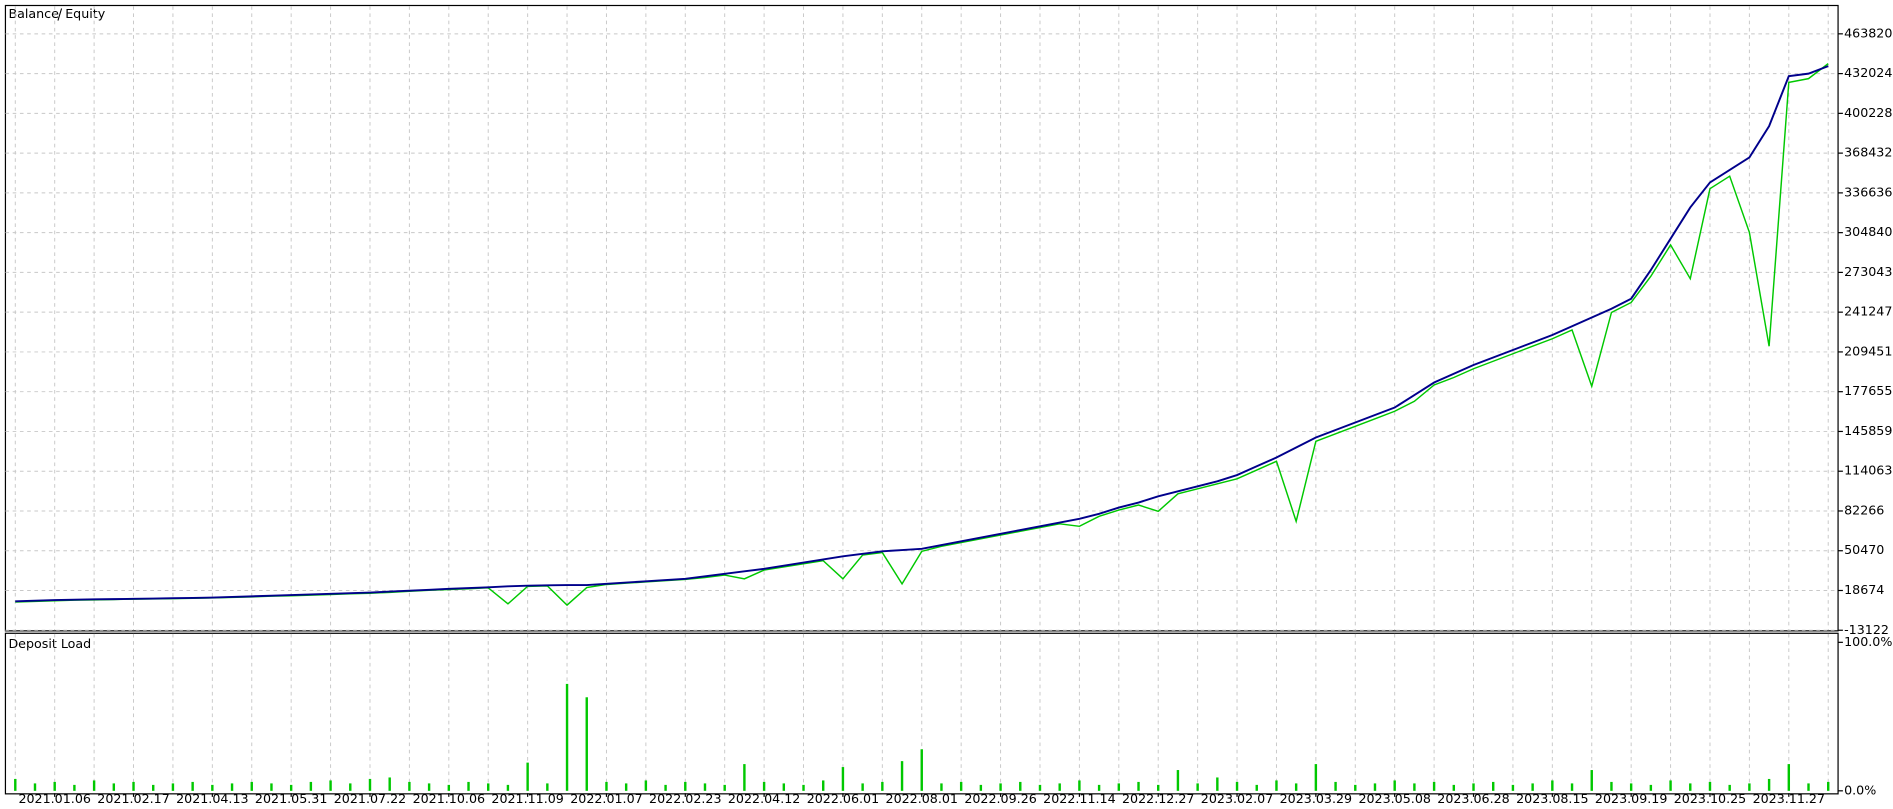 The image size is (1893, 809). What do you see at coordinates (1316, 798) in the screenshot?
I see `x-tick-label: 2023.03.29` at bounding box center [1316, 798].